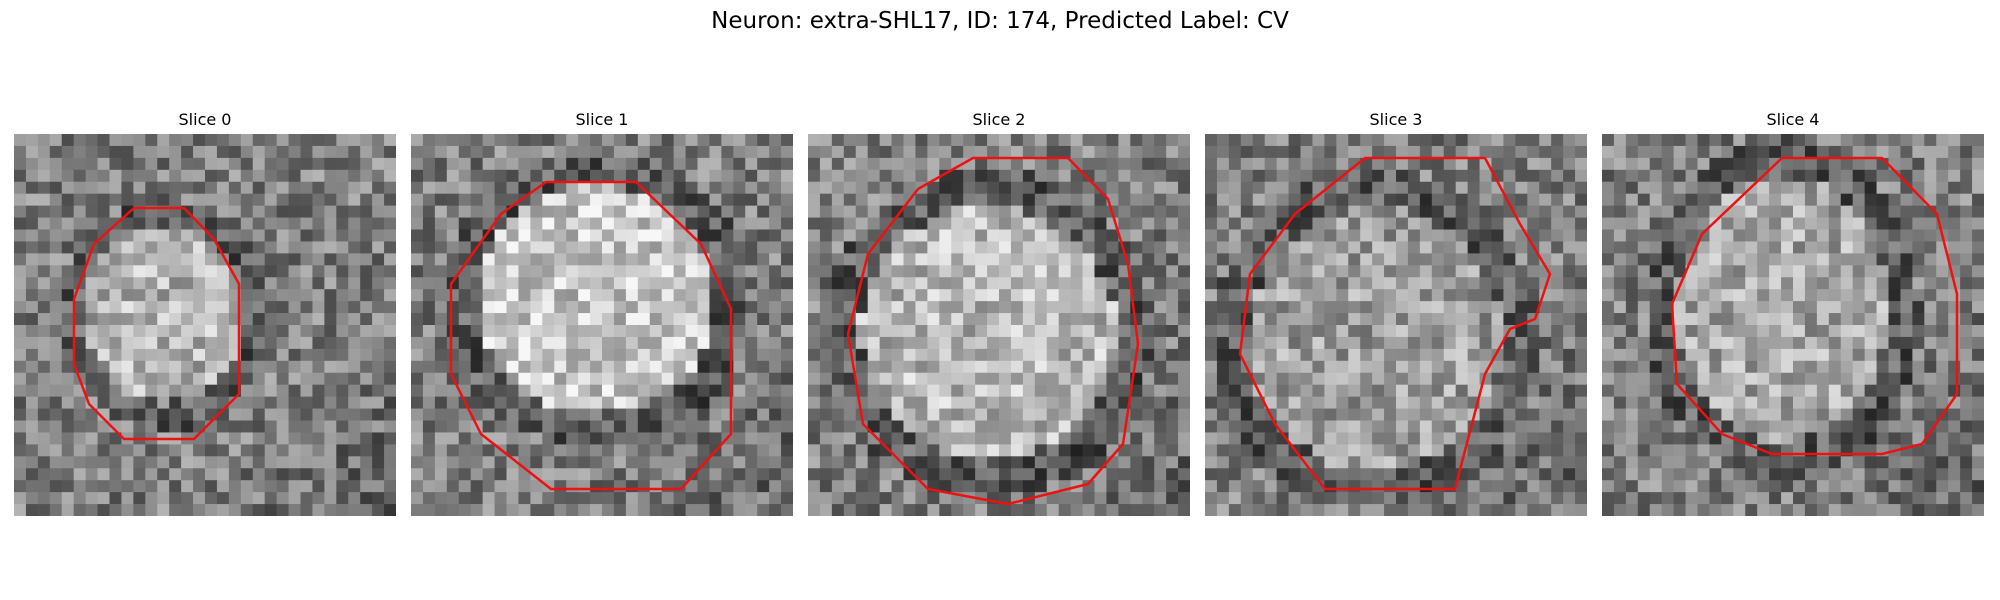 The width and height of the screenshot is (2000, 600). I want to click on slice-panel-3: Slice 3, so click(1396, 312).